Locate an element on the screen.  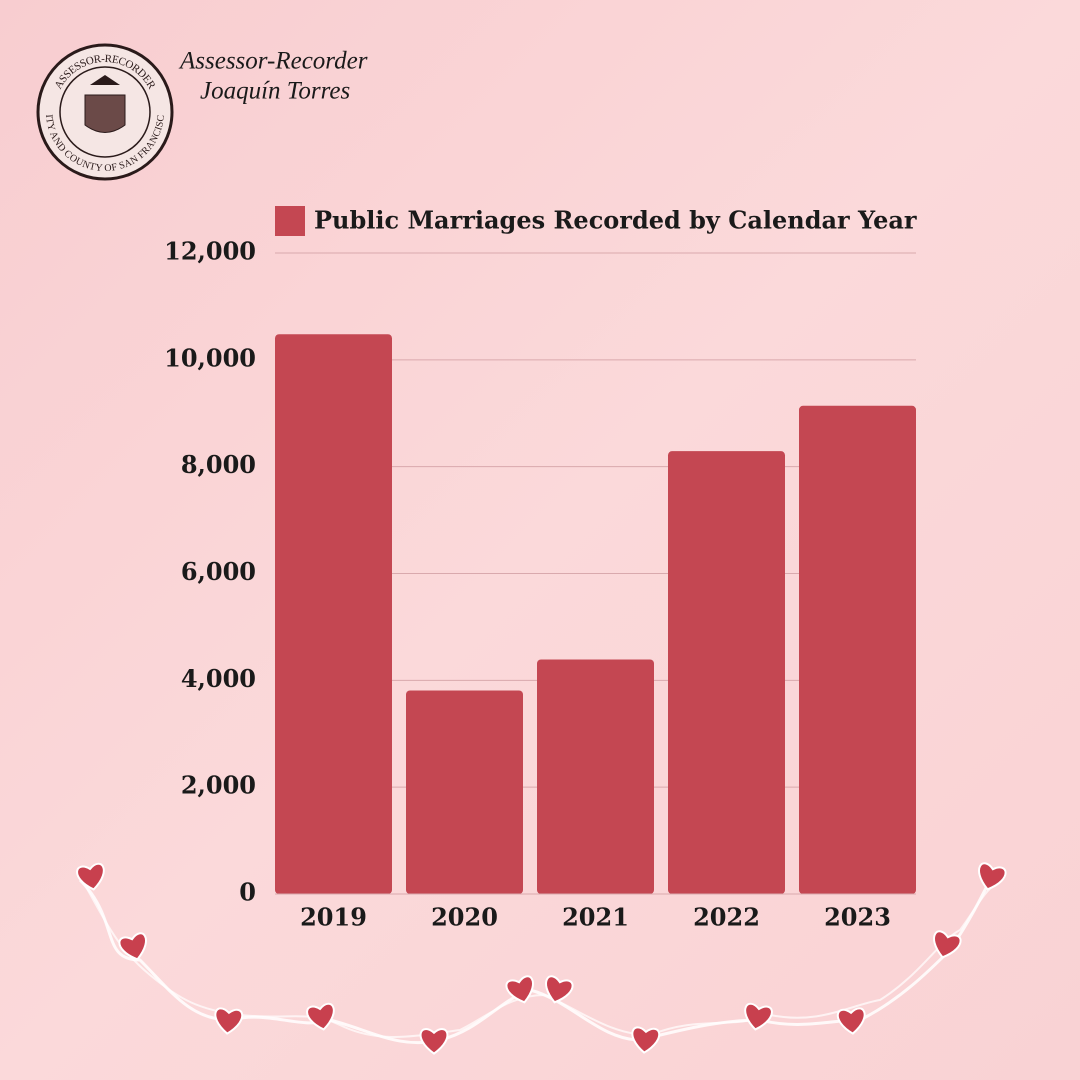
x-tick-label: 2020 is located at coordinates (464, 917).